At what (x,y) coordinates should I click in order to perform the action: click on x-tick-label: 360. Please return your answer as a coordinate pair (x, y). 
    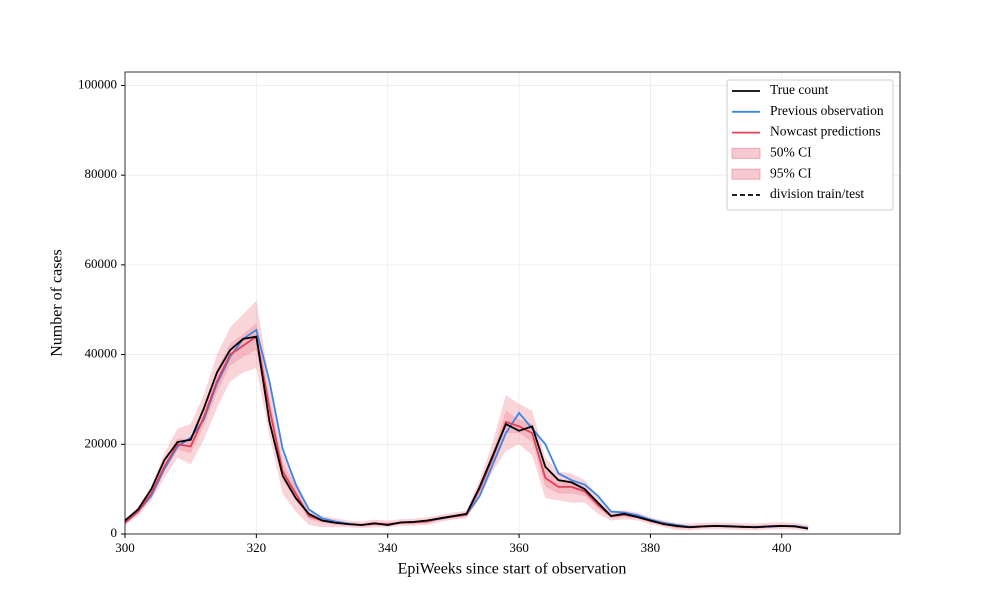
    Looking at the image, I should click on (519, 547).